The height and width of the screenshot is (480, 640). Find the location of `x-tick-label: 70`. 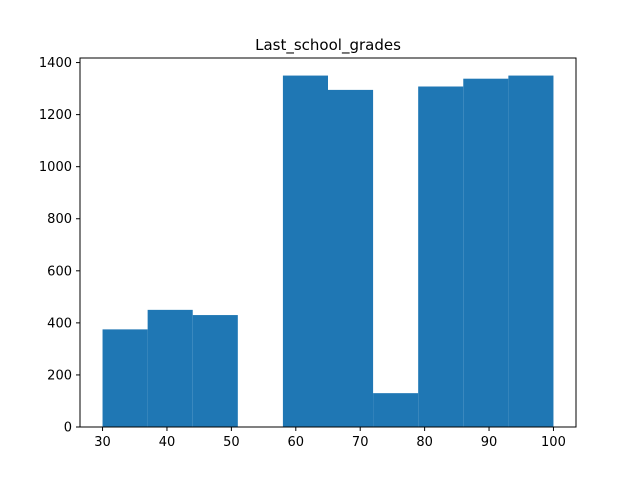

x-tick-label: 70 is located at coordinates (360, 442).